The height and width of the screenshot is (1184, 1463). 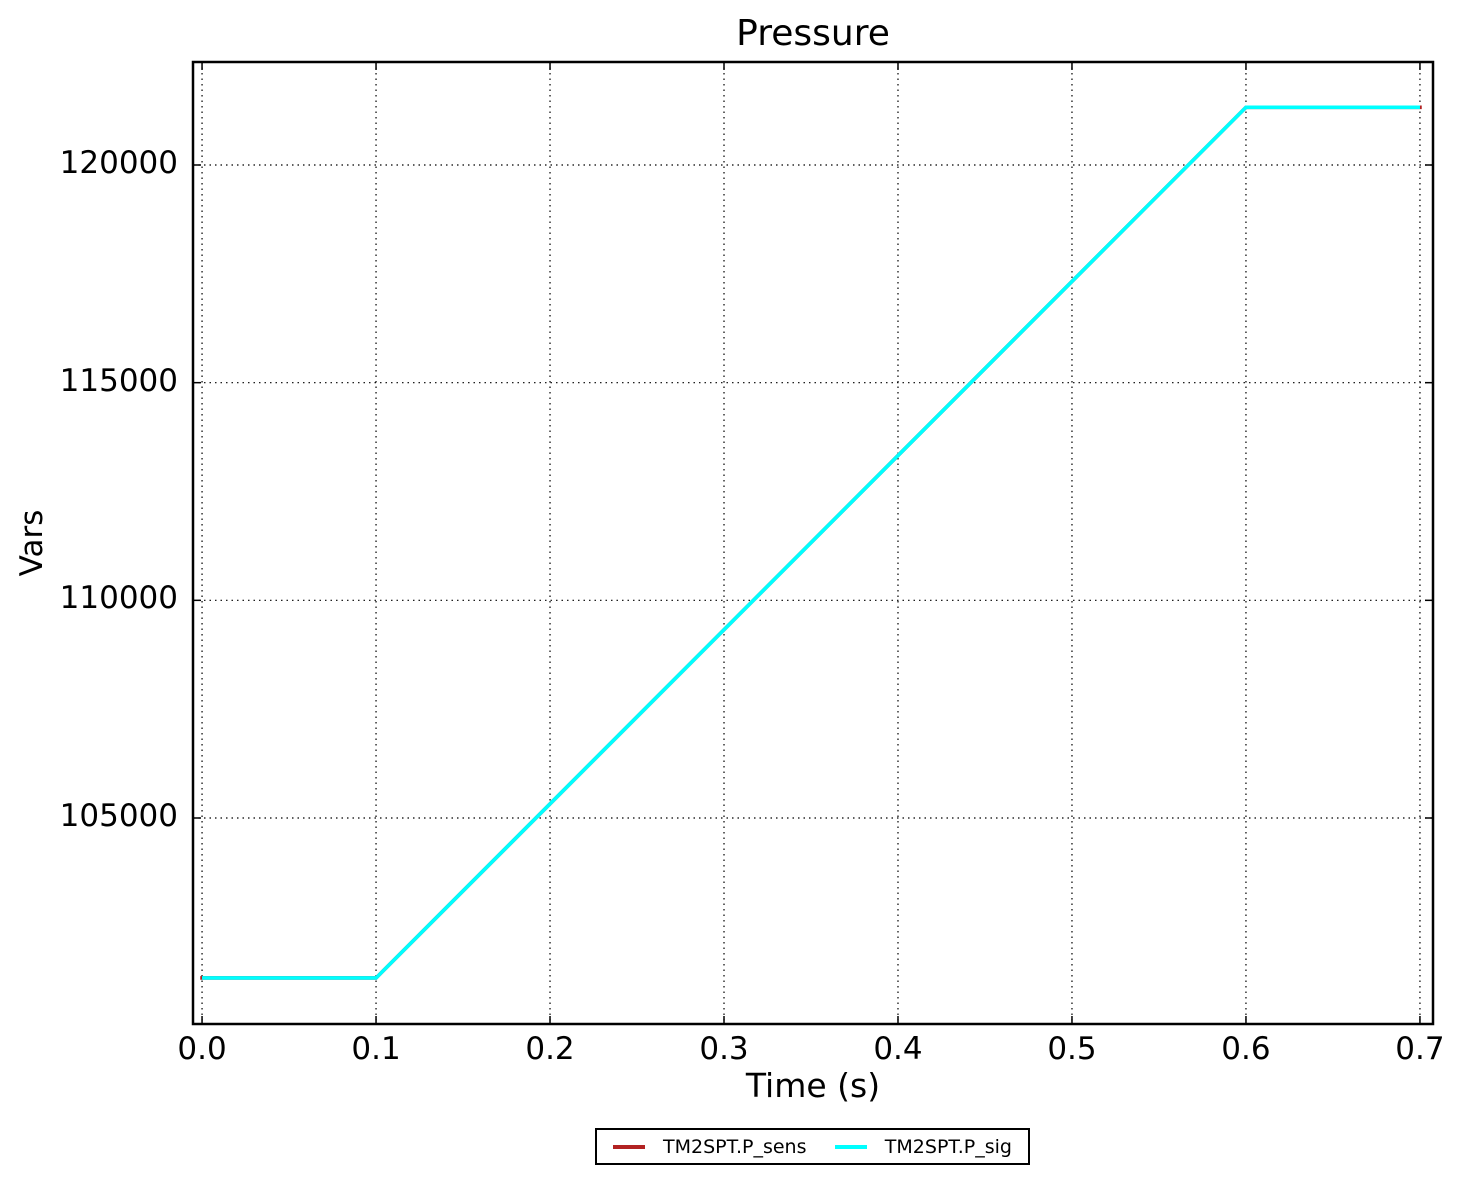 I want to click on y-tick-label: 110000, so click(x=118, y=598).